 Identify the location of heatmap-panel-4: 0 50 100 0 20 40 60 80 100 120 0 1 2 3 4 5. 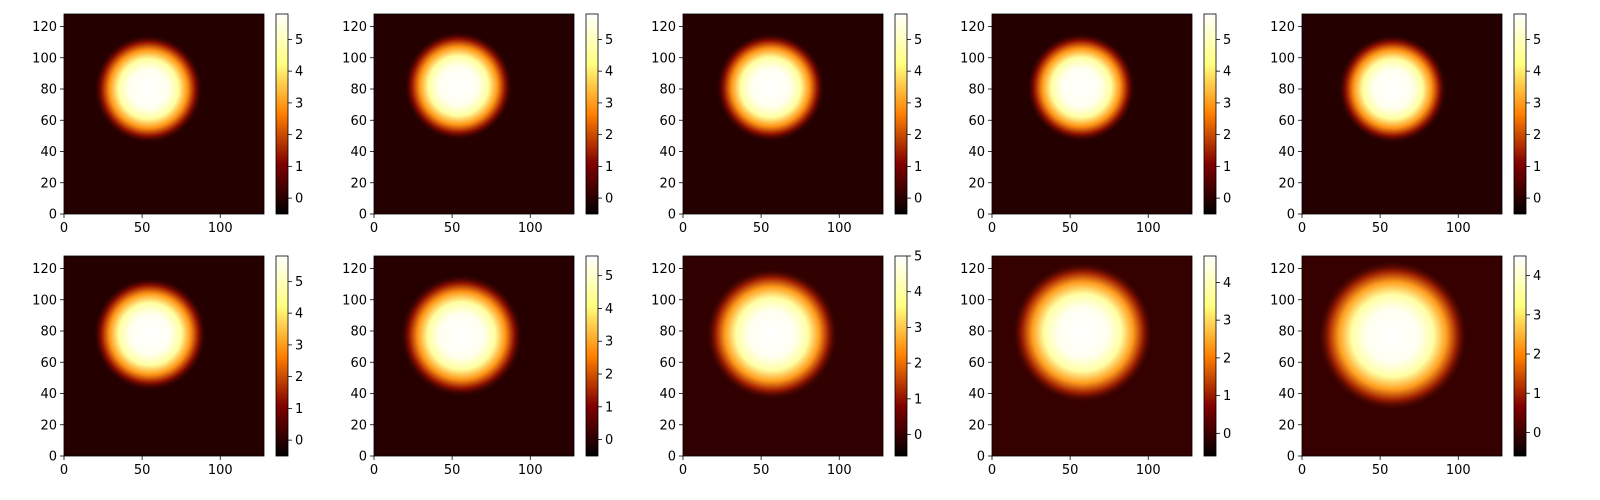
(1095, 124).